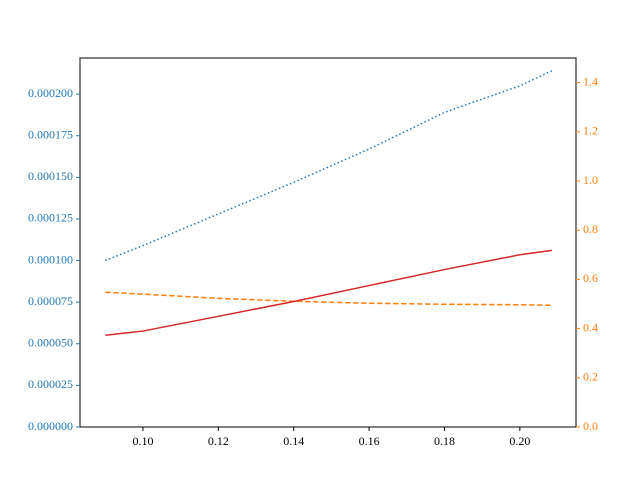 The width and height of the screenshot is (640, 485). Describe the element at coordinates (590, 426) in the screenshot. I see `y2-tick-label: 0.0` at that location.